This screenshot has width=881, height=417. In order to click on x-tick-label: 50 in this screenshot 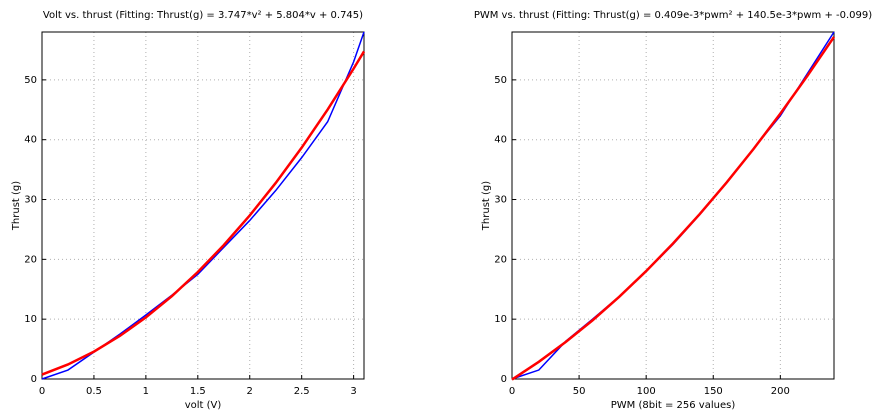, I will do `click(579, 391)`.